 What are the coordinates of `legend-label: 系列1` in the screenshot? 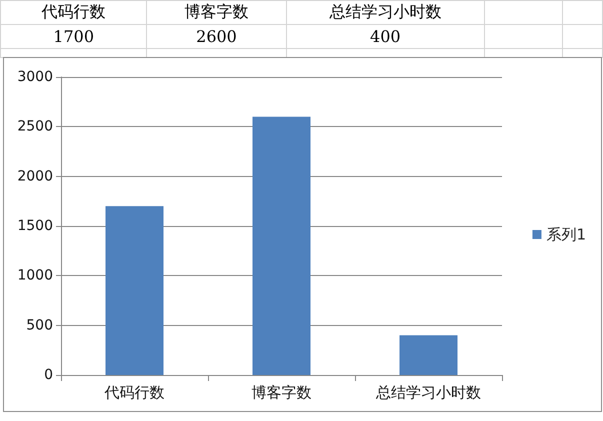 It's located at (566, 235).